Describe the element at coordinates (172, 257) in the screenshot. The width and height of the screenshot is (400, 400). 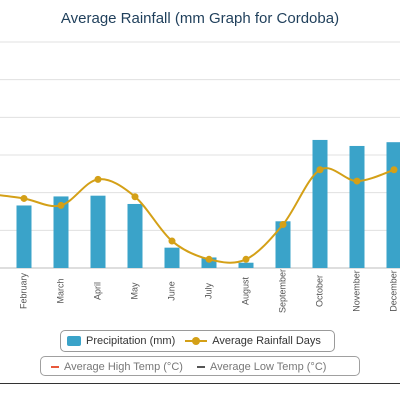
I see `precipitation-bar-june` at that location.